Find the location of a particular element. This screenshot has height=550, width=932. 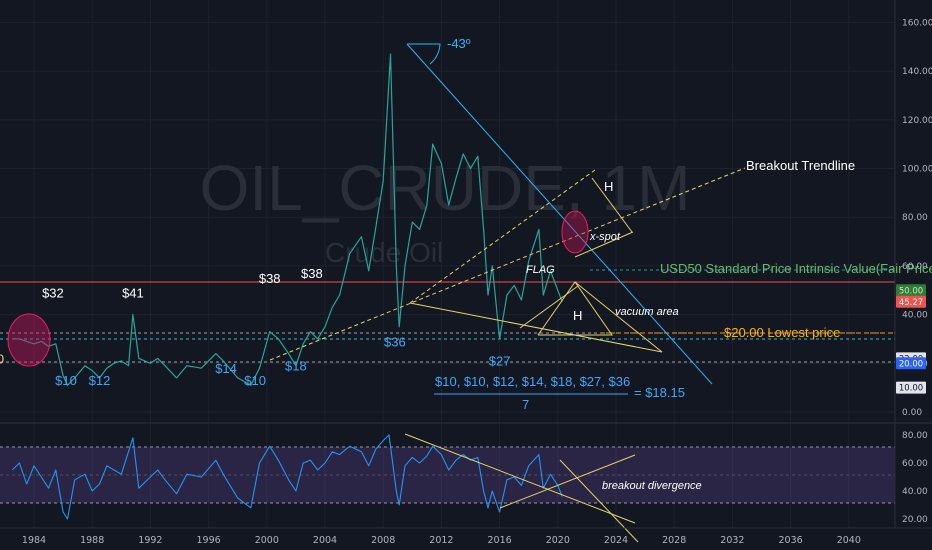

x-tick-label: 1988 is located at coordinates (92, 540).